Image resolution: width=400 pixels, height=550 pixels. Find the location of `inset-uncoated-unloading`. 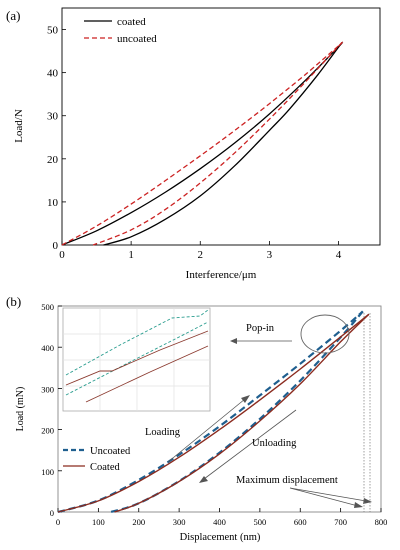

inset-uncoated-unloading is located at coordinates (137, 358).